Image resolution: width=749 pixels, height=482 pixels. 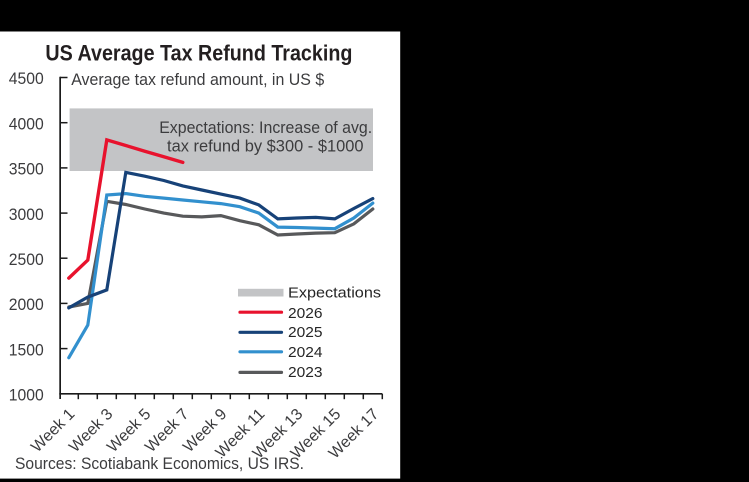 What do you see at coordinates (26, 214) in the screenshot?
I see `svg-text: 3000` at bounding box center [26, 214].